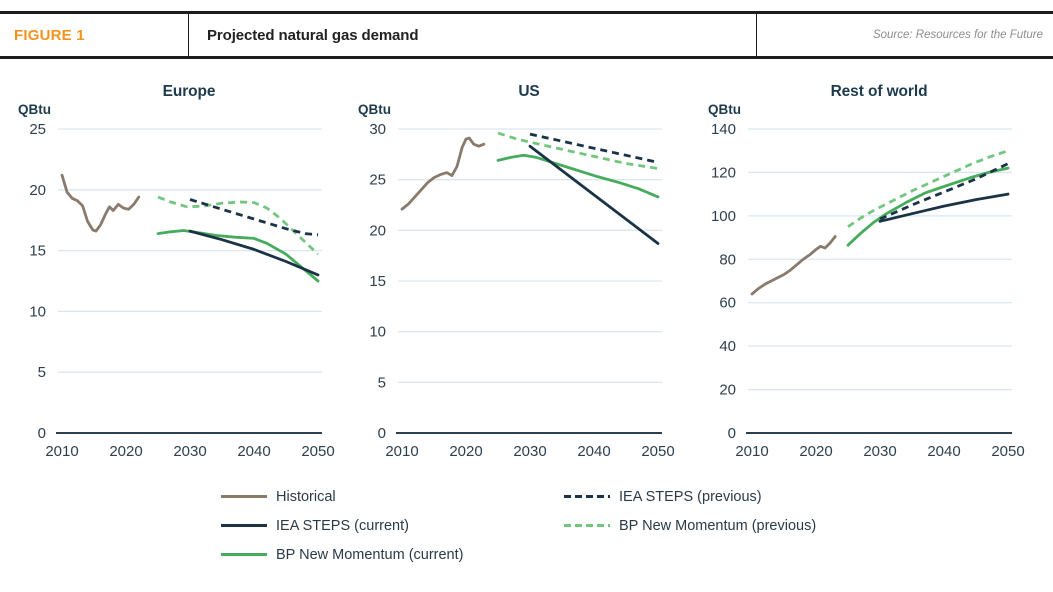 The image size is (1053, 592). Describe the element at coordinates (727, 346) in the screenshot. I see `y-tick-label: 40` at that location.